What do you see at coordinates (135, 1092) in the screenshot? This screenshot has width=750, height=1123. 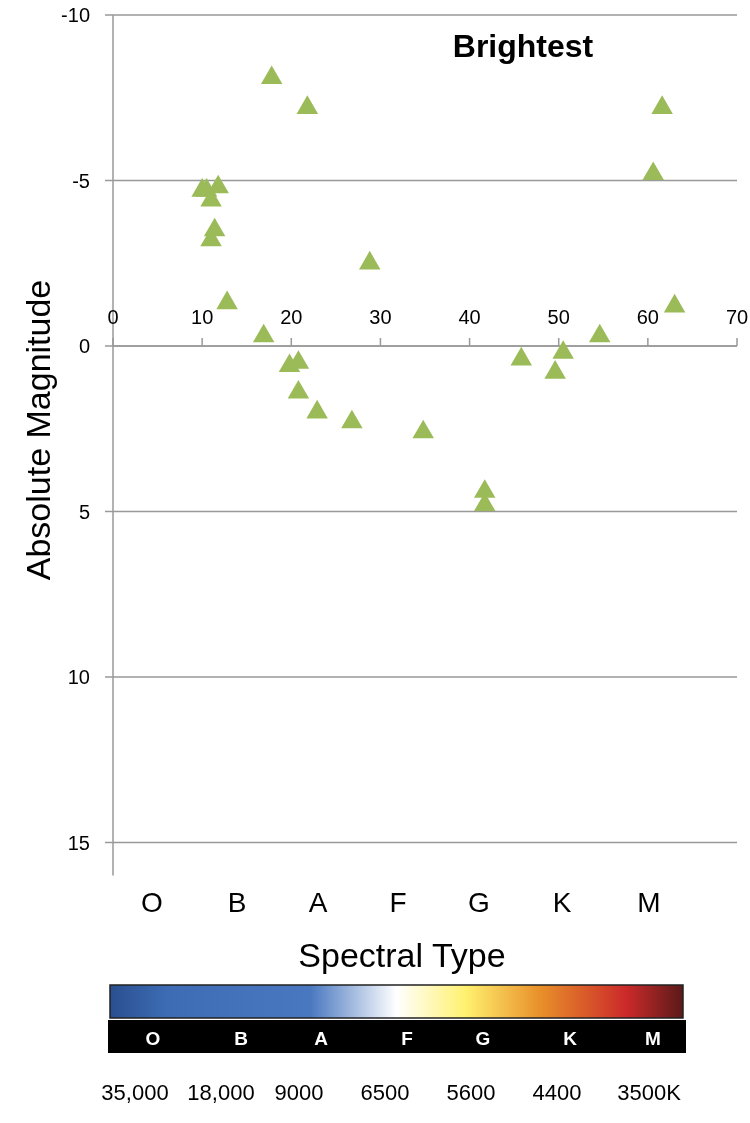 I see `text: 35,000` at bounding box center [135, 1092].